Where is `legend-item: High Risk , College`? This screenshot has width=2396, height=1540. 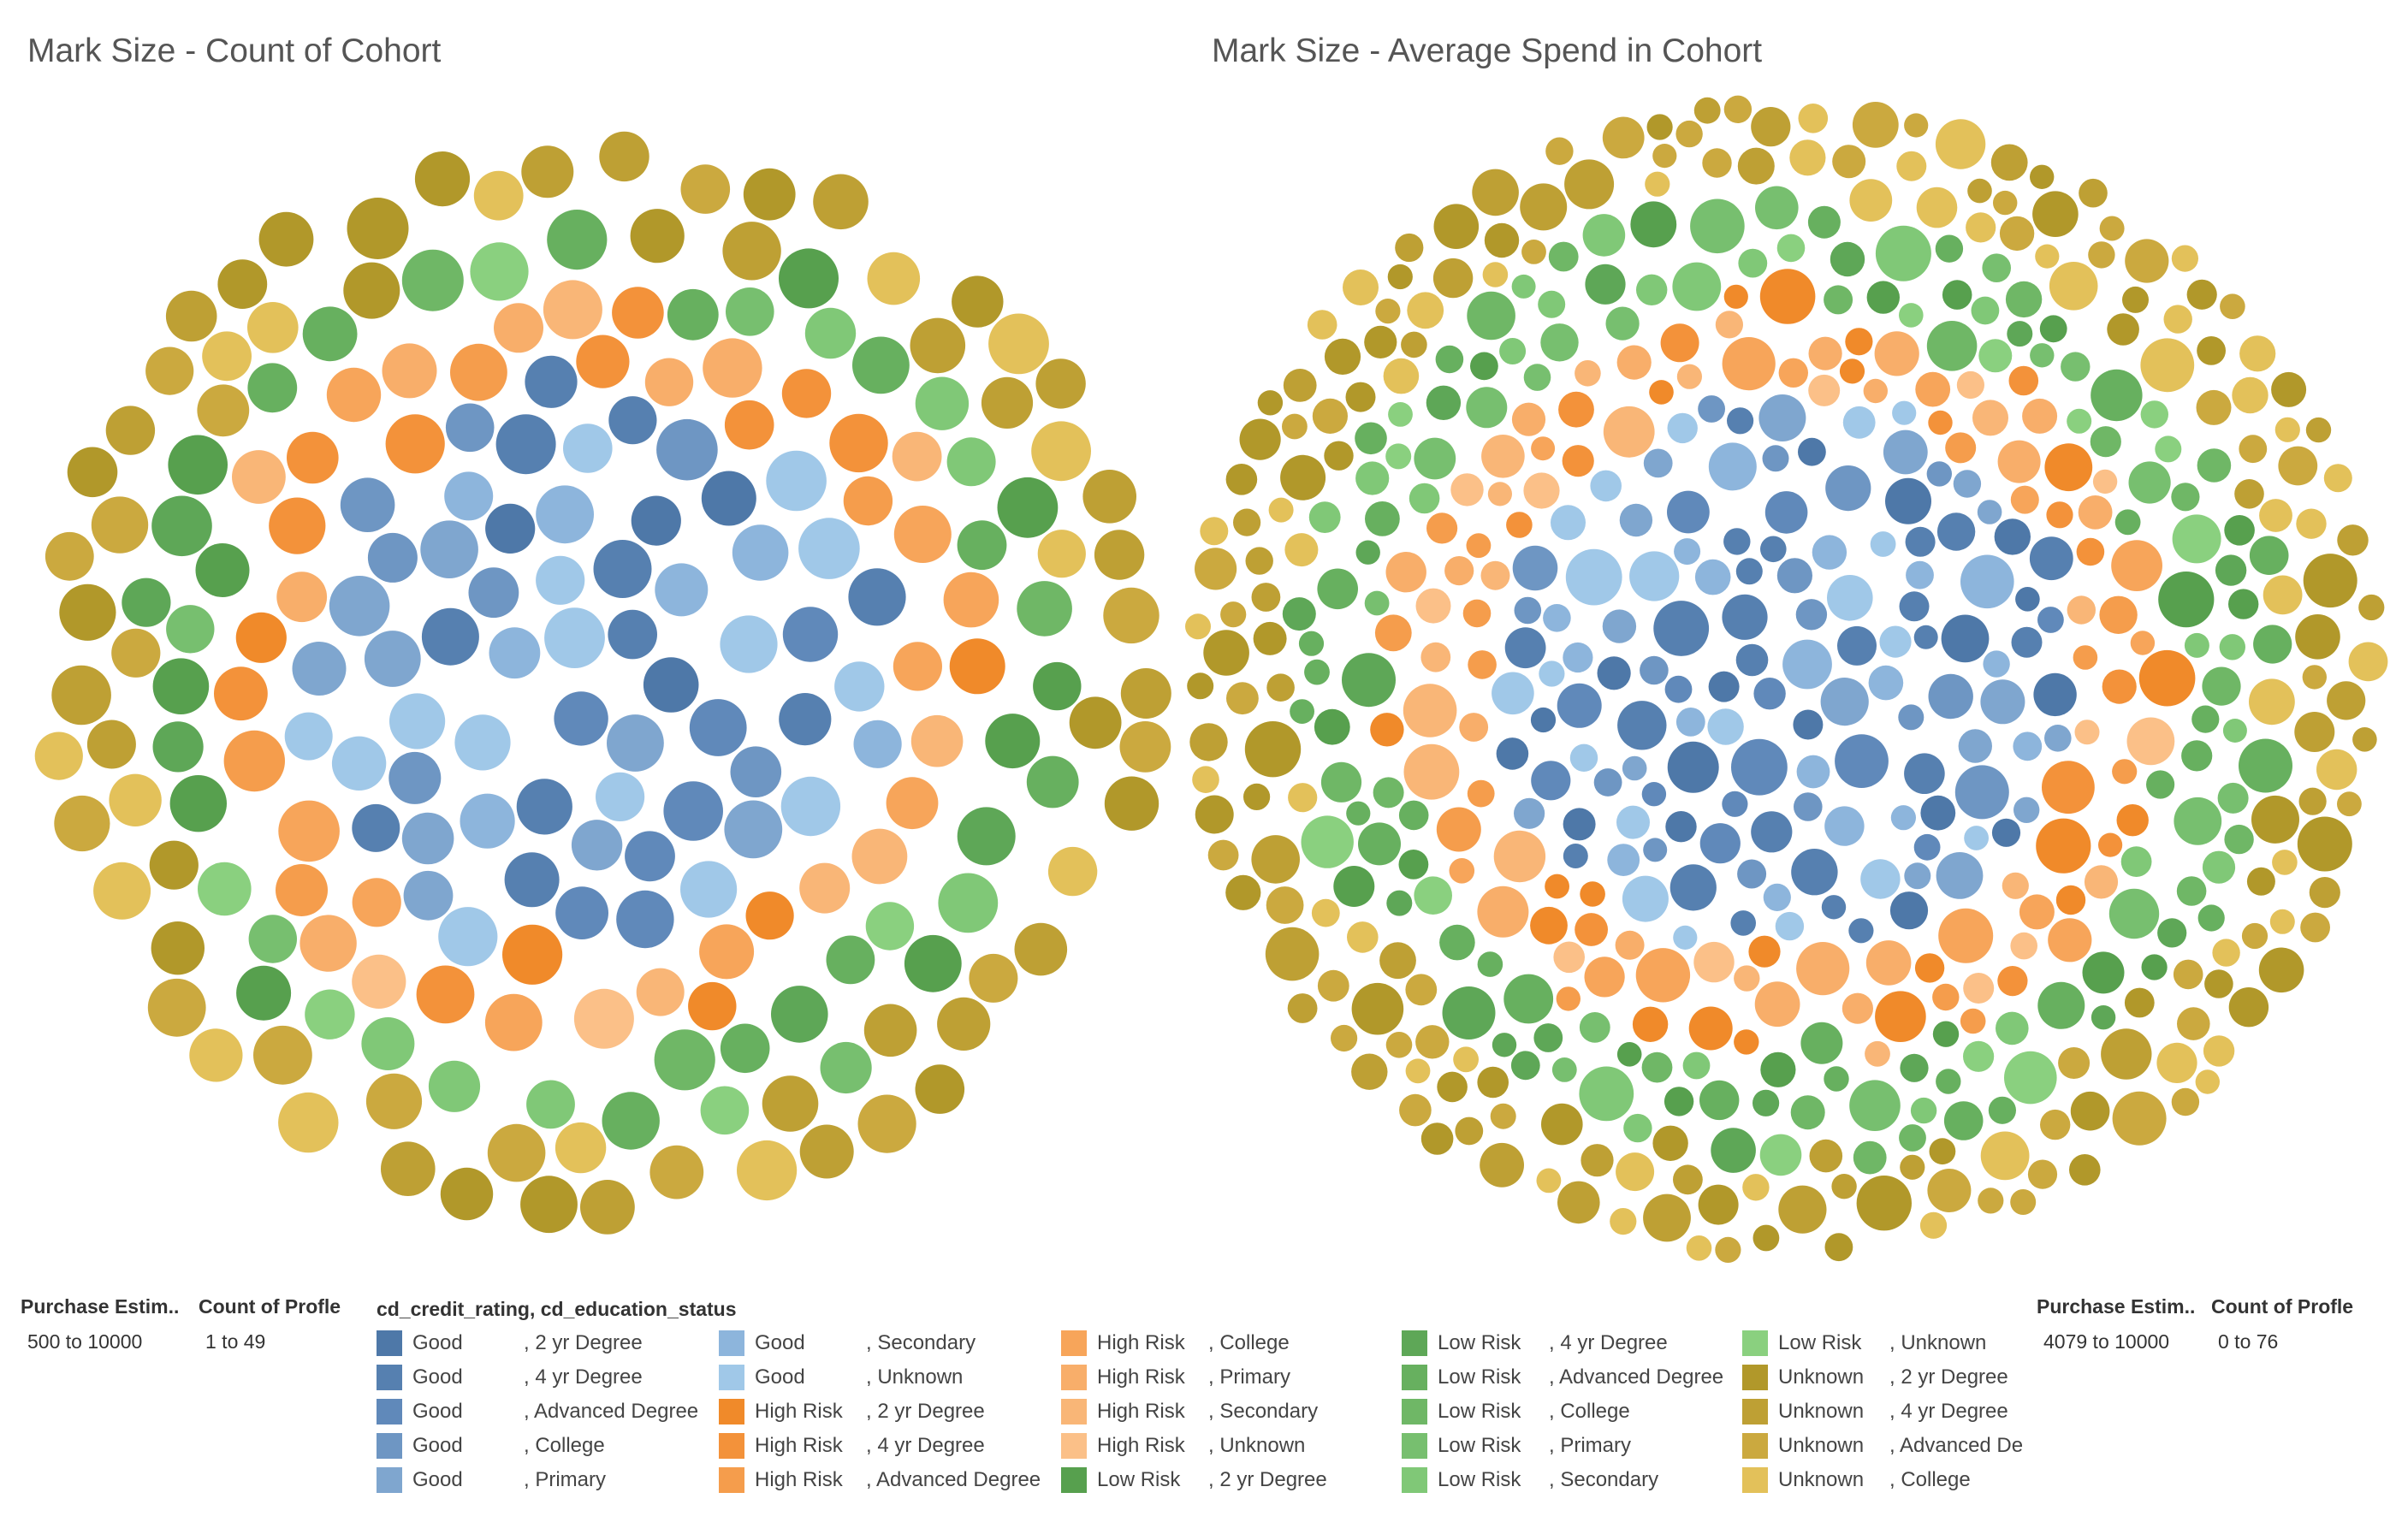 legend-item: High Risk , College is located at coordinates (1194, 1343).